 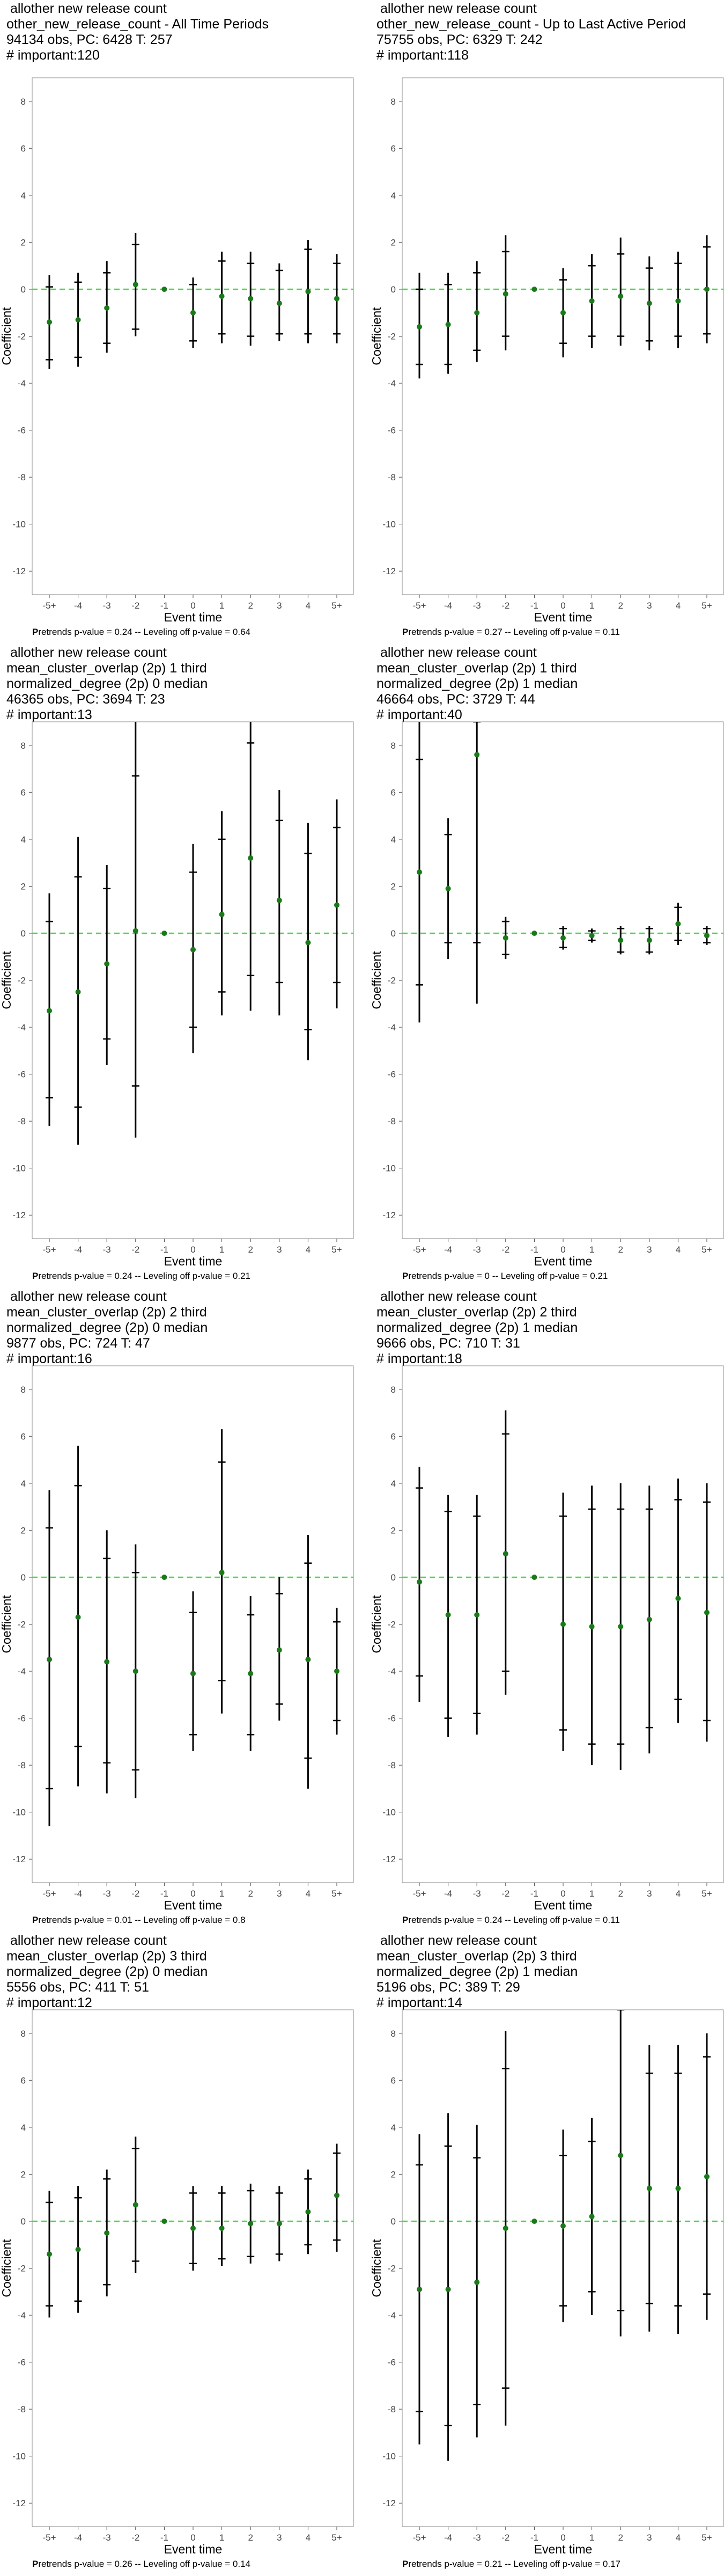 What do you see at coordinates (22, 1765) in the screenshot?
I see `y-tick-label: -8` at bounding box center [22, 1765].